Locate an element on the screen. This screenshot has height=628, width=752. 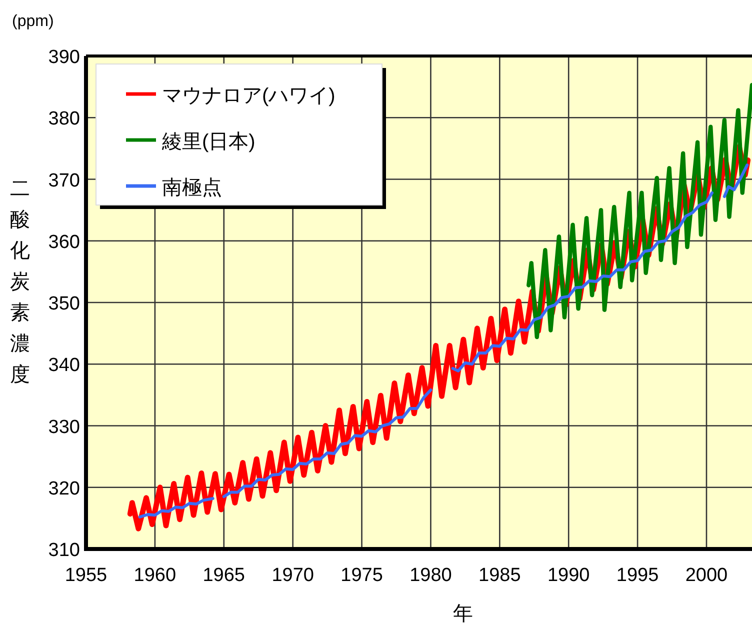
y-tick-label: 320 is located at coordinates (64, 489).